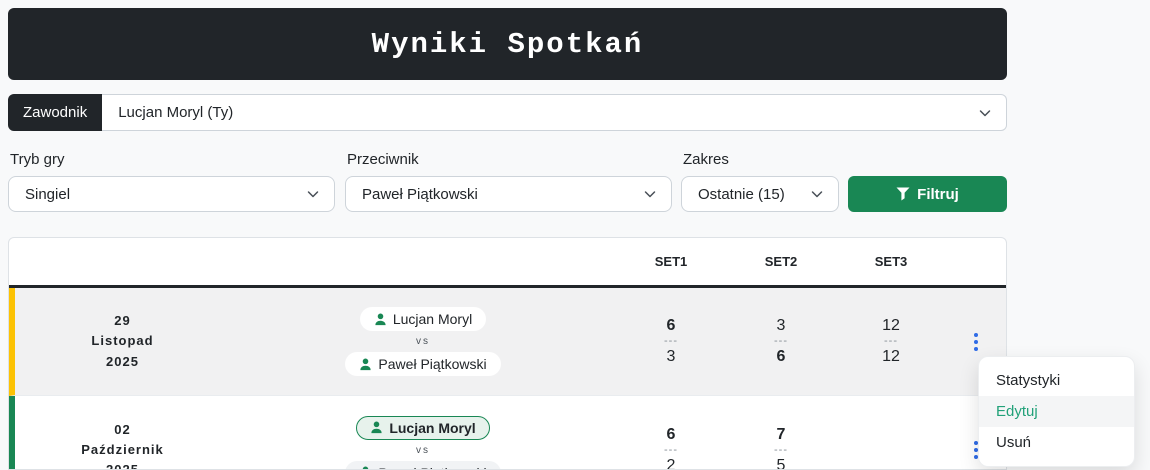  I want to click on player-filter-group: Zawodnik Lucjan Moryl (Ty), so click(507, 112).